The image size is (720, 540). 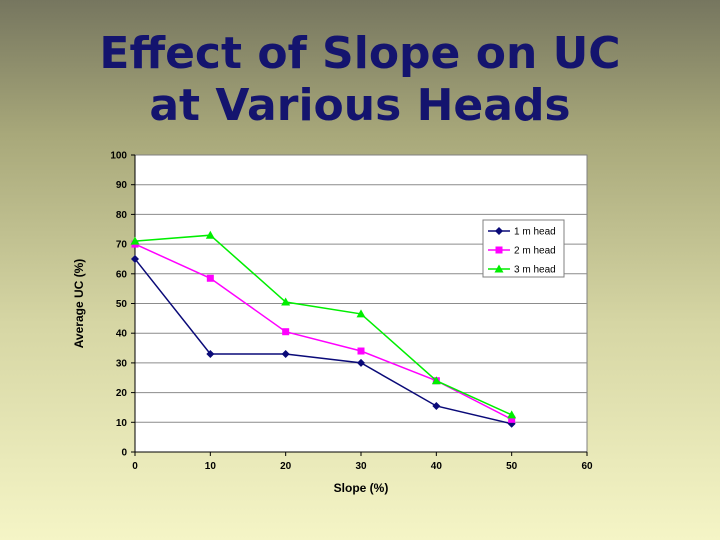 I want to click on y-tick-label-20: 20, so click(x=122, y=393).